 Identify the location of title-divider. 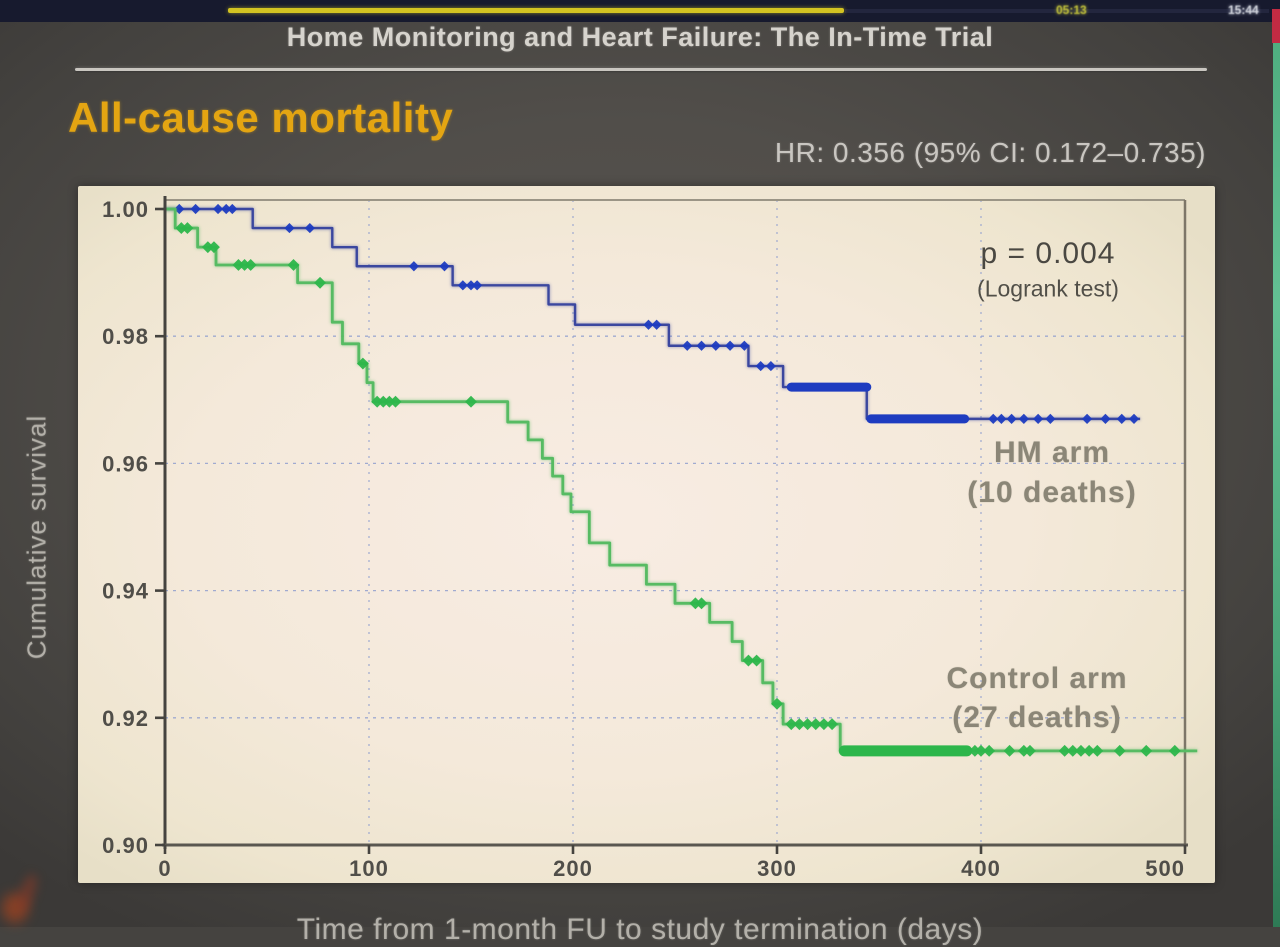
(641, 69).